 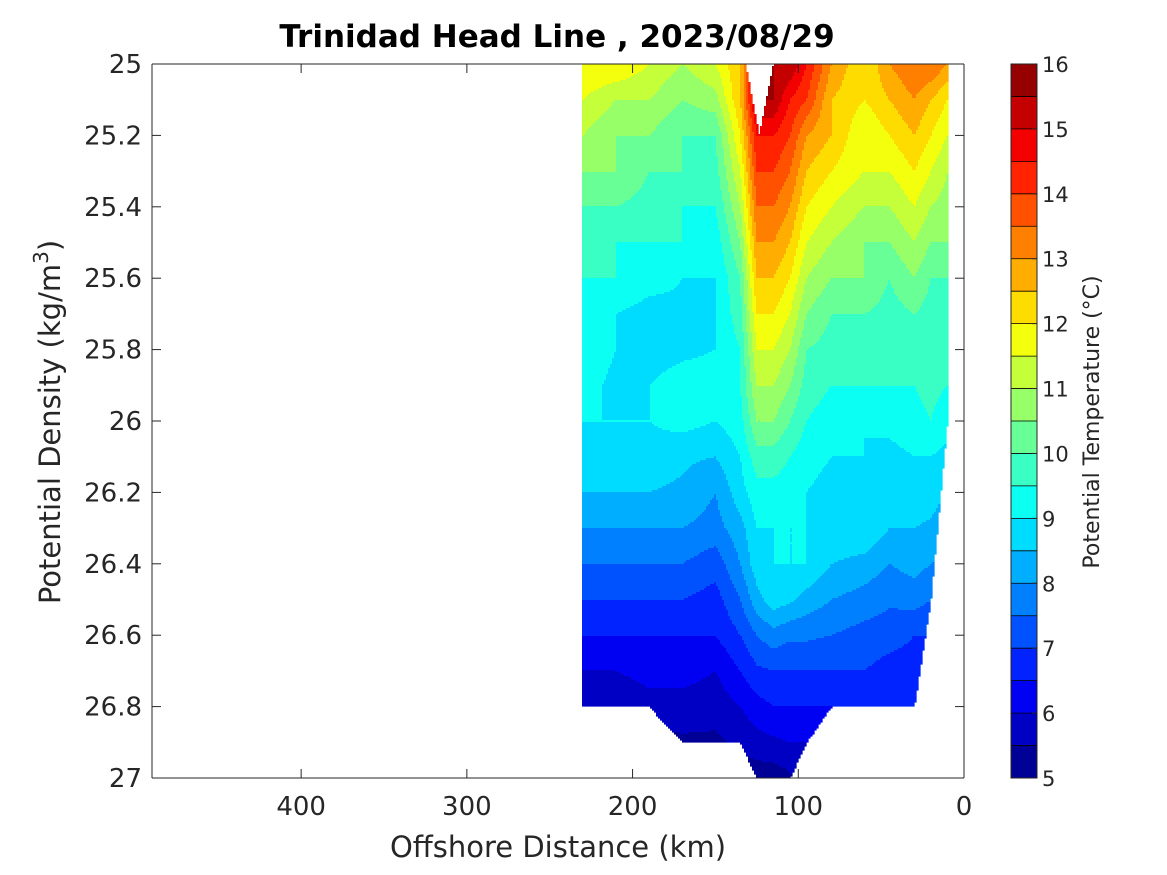 What do you see at coordinates (113, 279) in the screenshot?
I see `y-tick-label: 25.6` at bounding box center [113, 279].